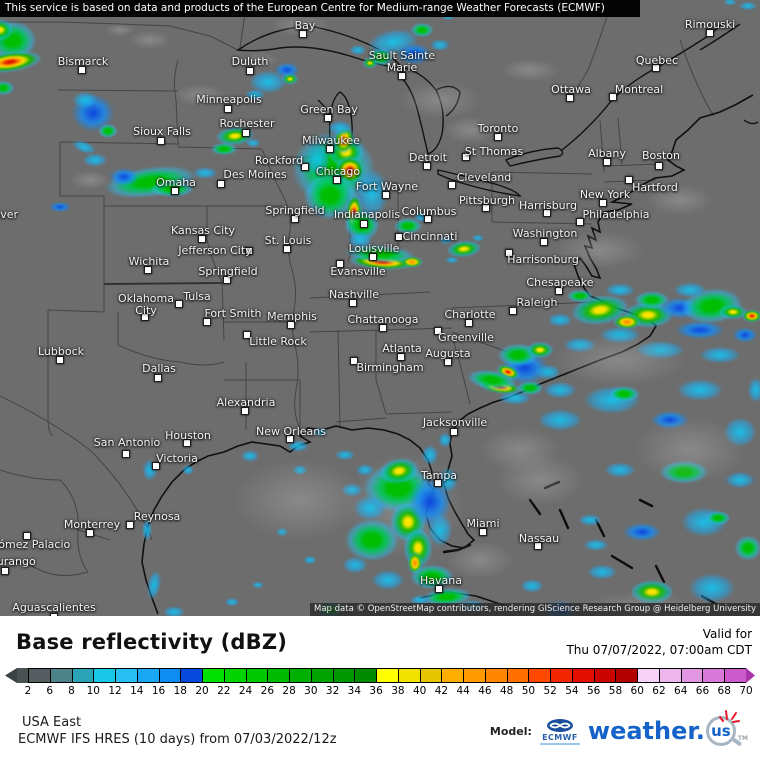 This screenshot has width=760, height=760. What do you see at coordinates (528, 691) in the screenshot?
I see `scale-tick-label: 50` at bounding box center [528, 691].